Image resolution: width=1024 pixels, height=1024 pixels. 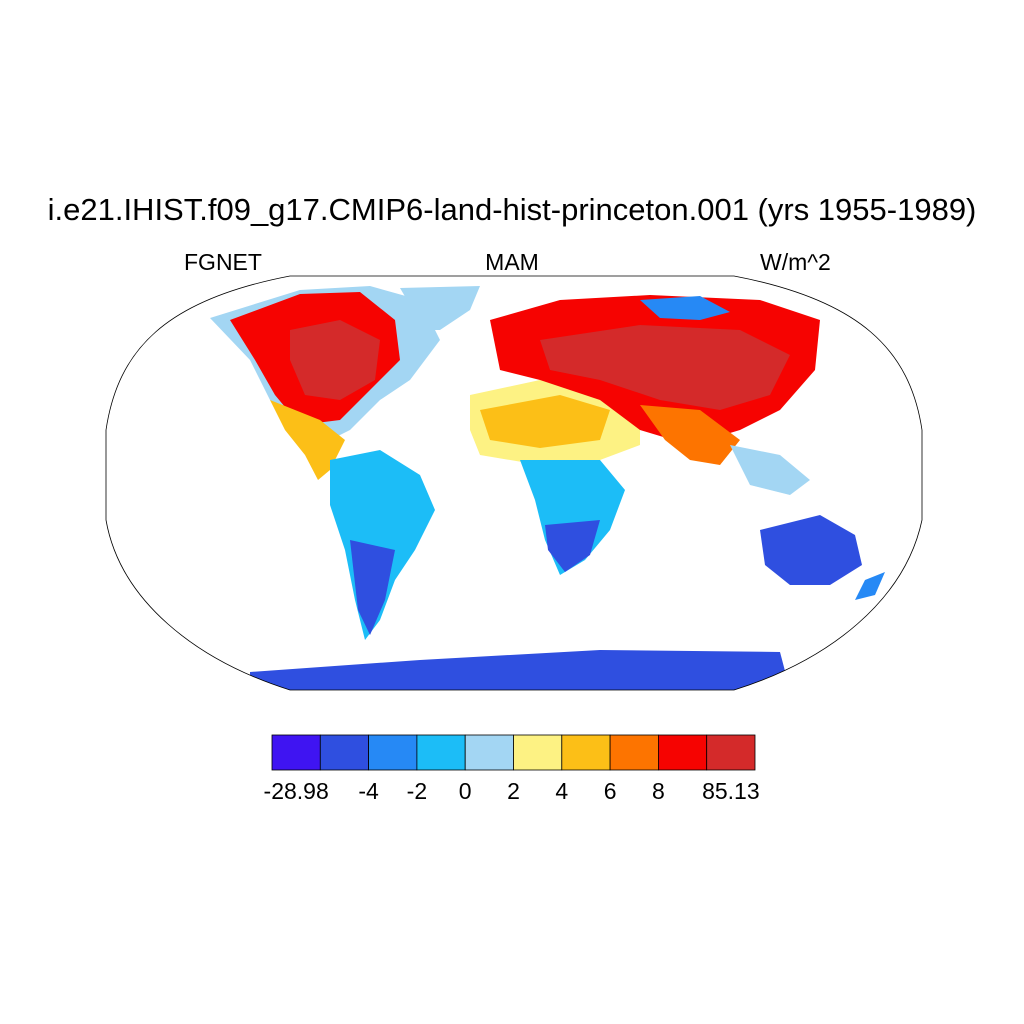 What do you see at coordinates (572, 517) in the screenshot?
I see `africa-south` at bounding box center [572, 517].